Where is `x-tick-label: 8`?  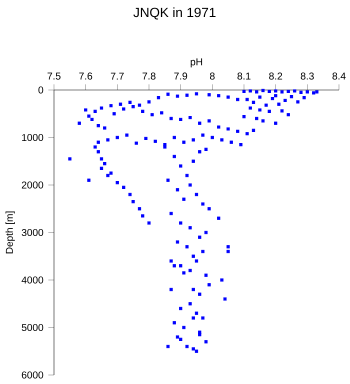 x-tick-label: 8 is located at coordinates (212, 76).